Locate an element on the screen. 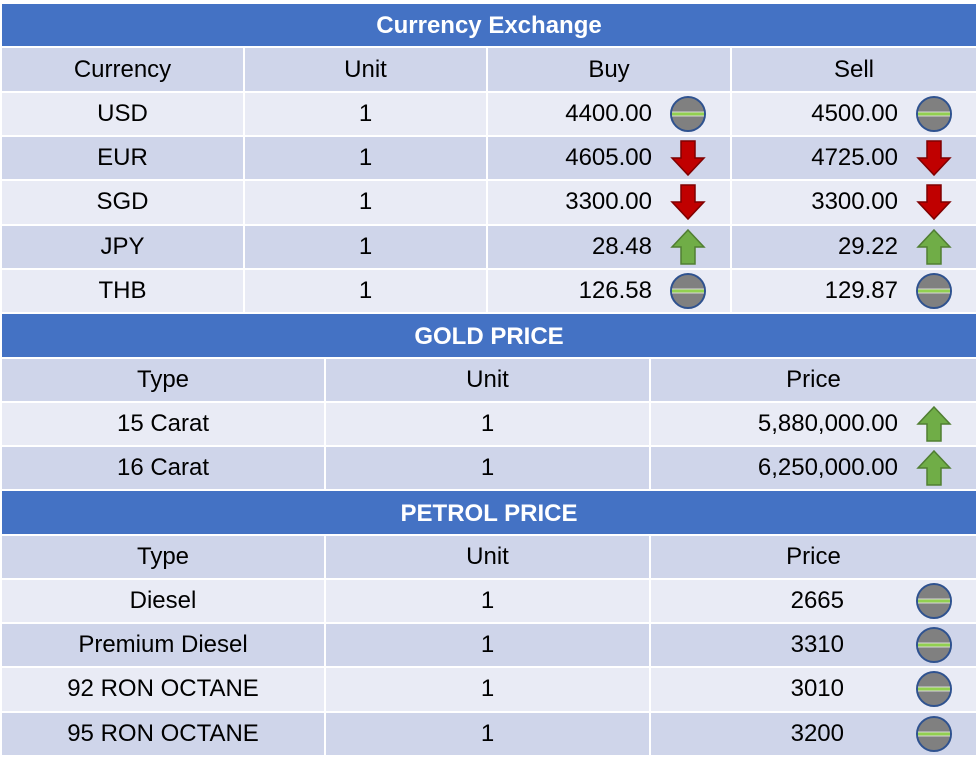 The height and width of the screenshot is (768, 978). currency-buy: 4400.00 is located at coordinates (610, 114).